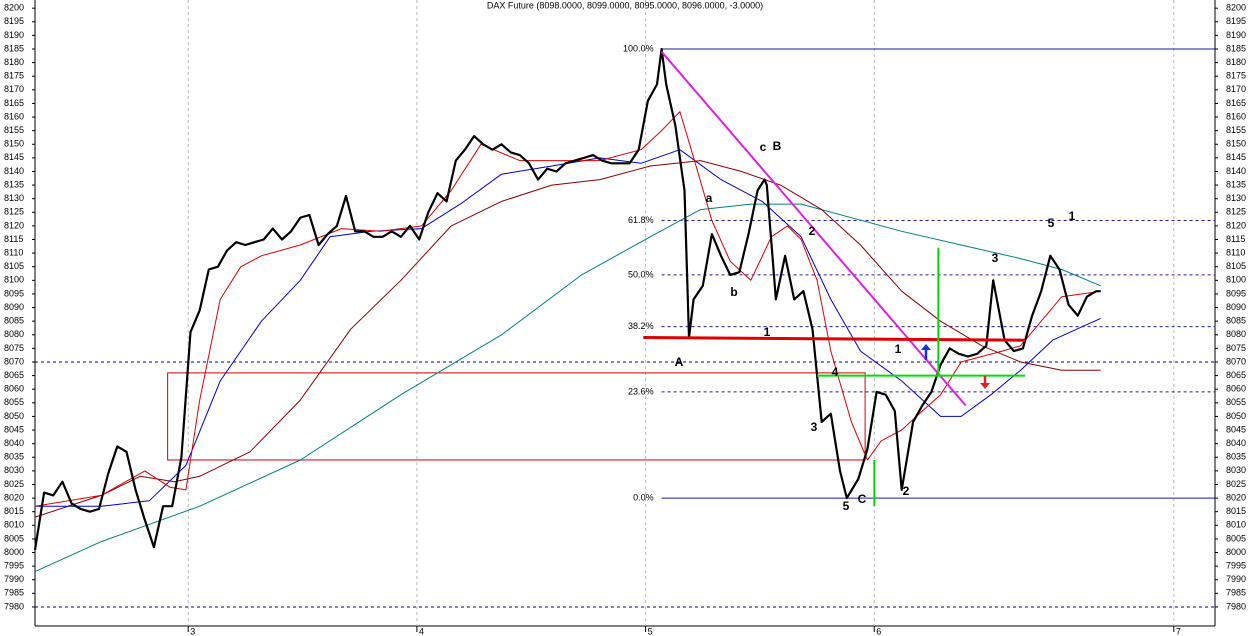  I want to click on y-tick-label: 8055, so click(14, 402).